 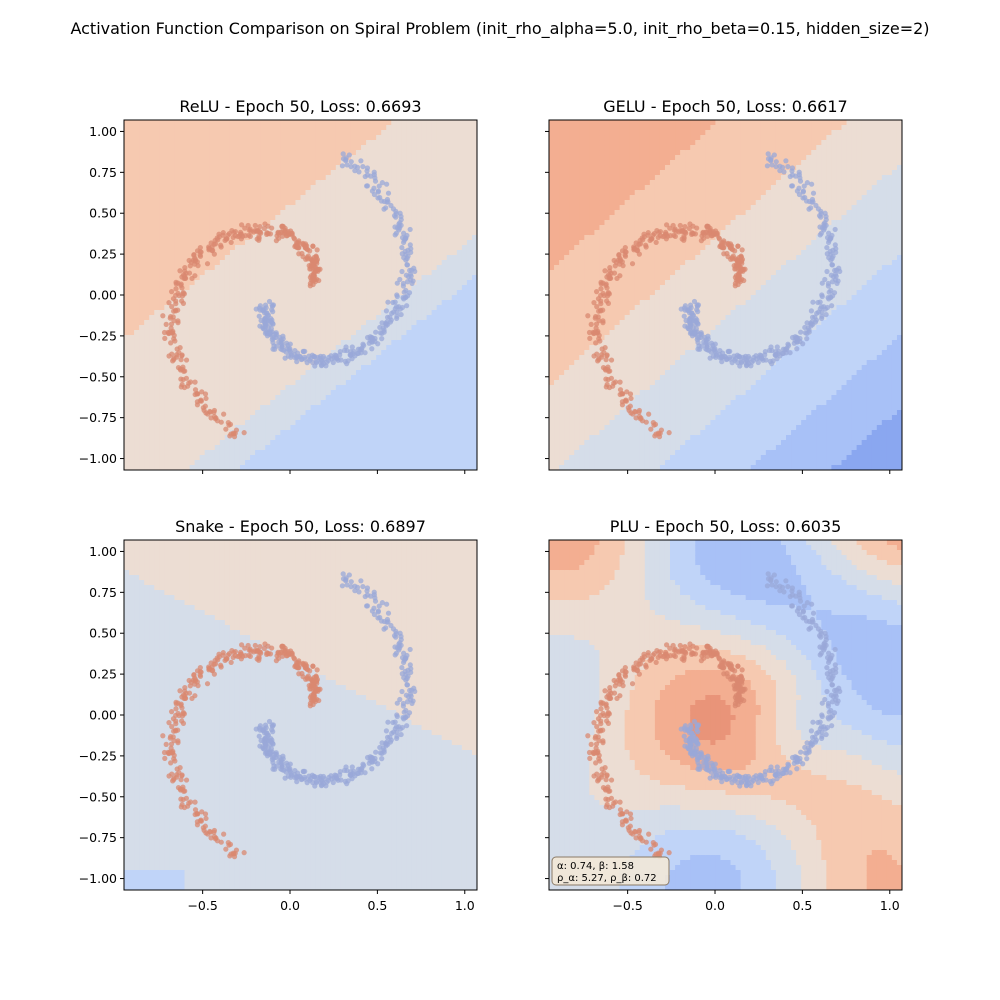 What do you see at coordinates (802, 905) in the screenshot?
I see `x-tick-label: 0.5` at bounding box center [802, 905].